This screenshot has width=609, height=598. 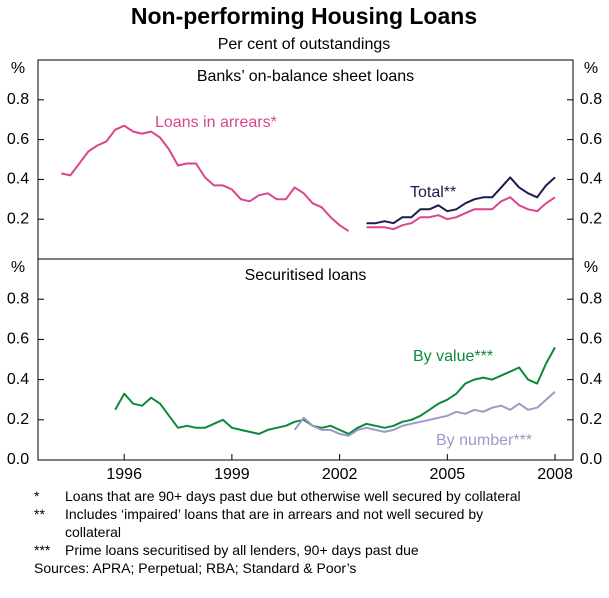 What do you see at coordinates (340, 474) in the screenshot?
I see `x-tick-label: 2002` at bounding box center [340, 474].